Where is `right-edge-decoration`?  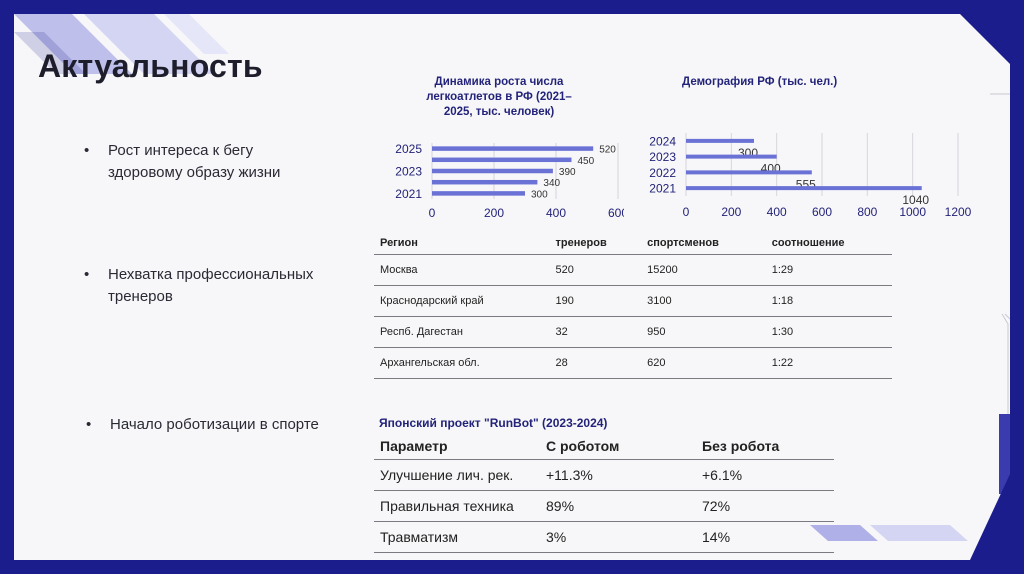
right-edge-decoration is located at coordinates (985, 287).